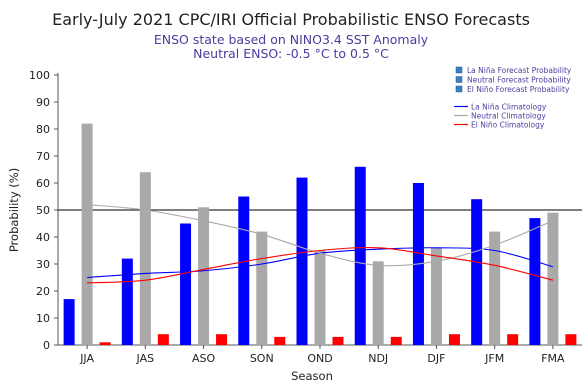 The height and width of the screenshot is (383, 583). I want to click on legend-label: Neutral Climatology, so click(508, 116).